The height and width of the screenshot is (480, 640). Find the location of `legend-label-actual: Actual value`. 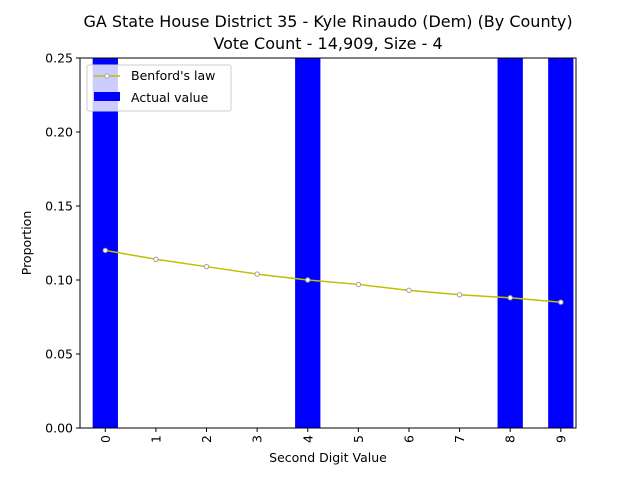

legend-label-actual: Actual value is located at coordinates (170, 97).